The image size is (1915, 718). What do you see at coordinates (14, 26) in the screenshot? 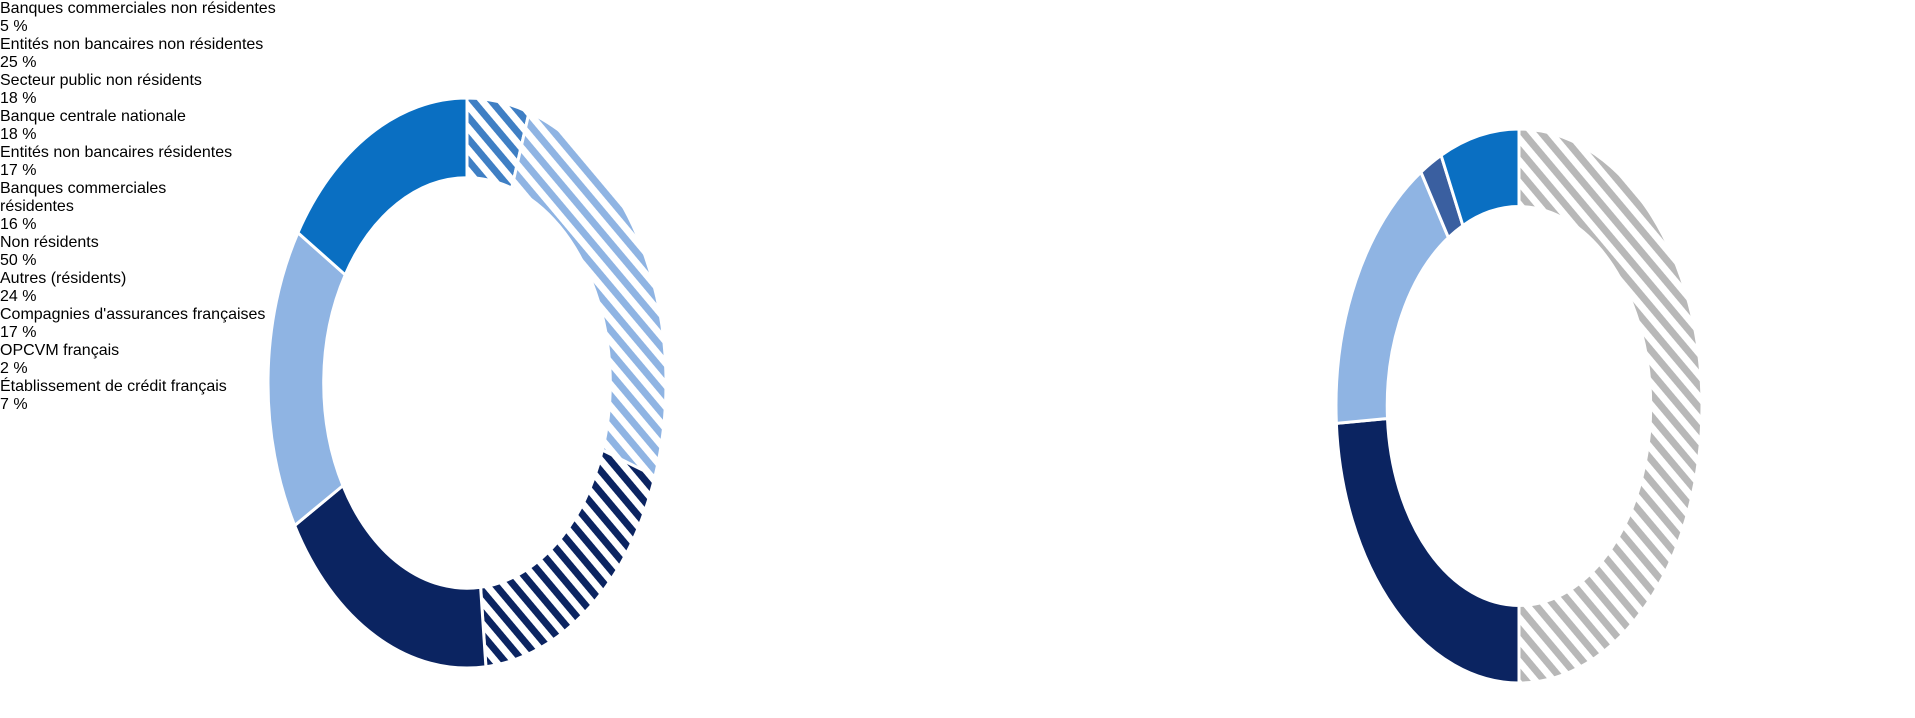
I see `percent-label: 5 %` at bounding box center [14, 26].